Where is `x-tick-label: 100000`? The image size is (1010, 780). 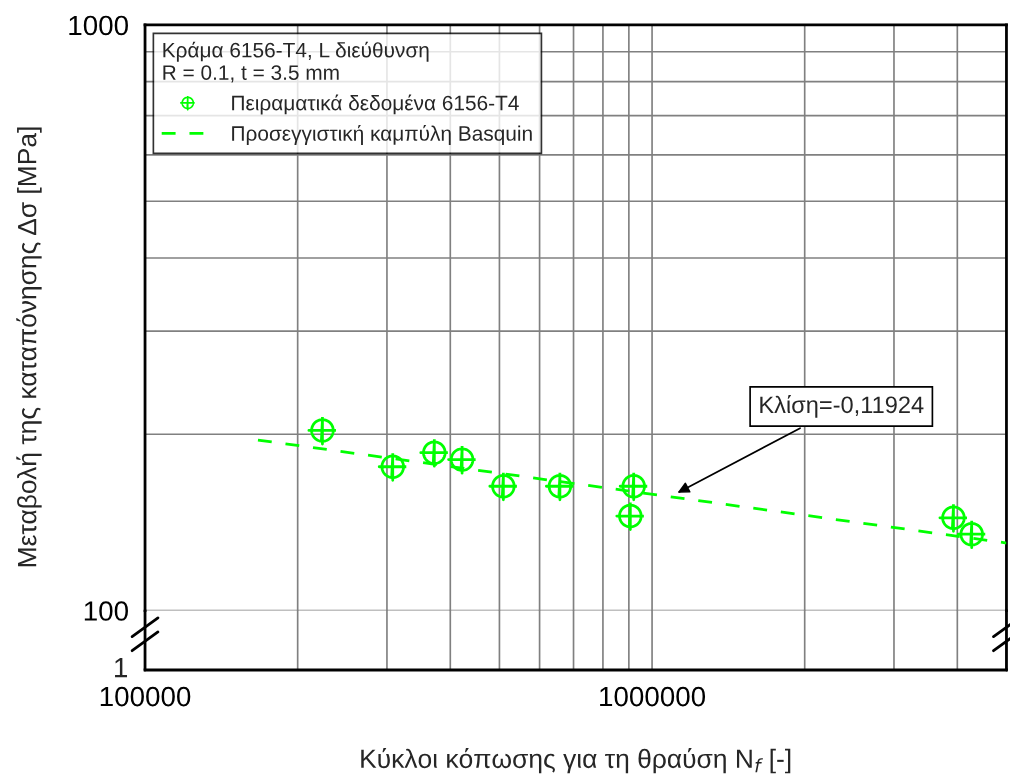 x-tick-label: 100000 is located at coordinates (145, 696).